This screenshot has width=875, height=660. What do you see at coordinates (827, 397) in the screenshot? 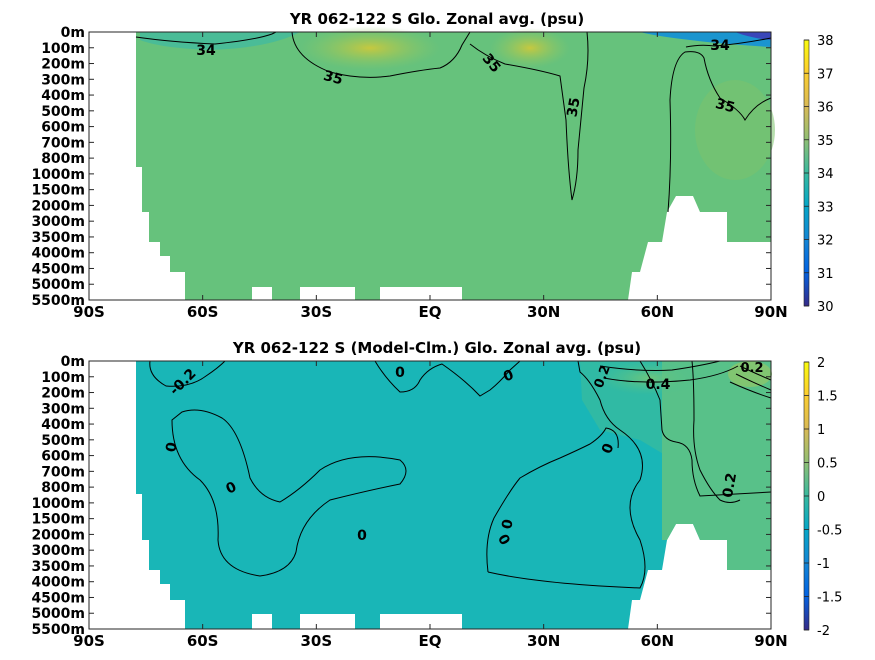
I see `panel2-colorbar-tick-label: 1.5` at bounding box center [827, 397].